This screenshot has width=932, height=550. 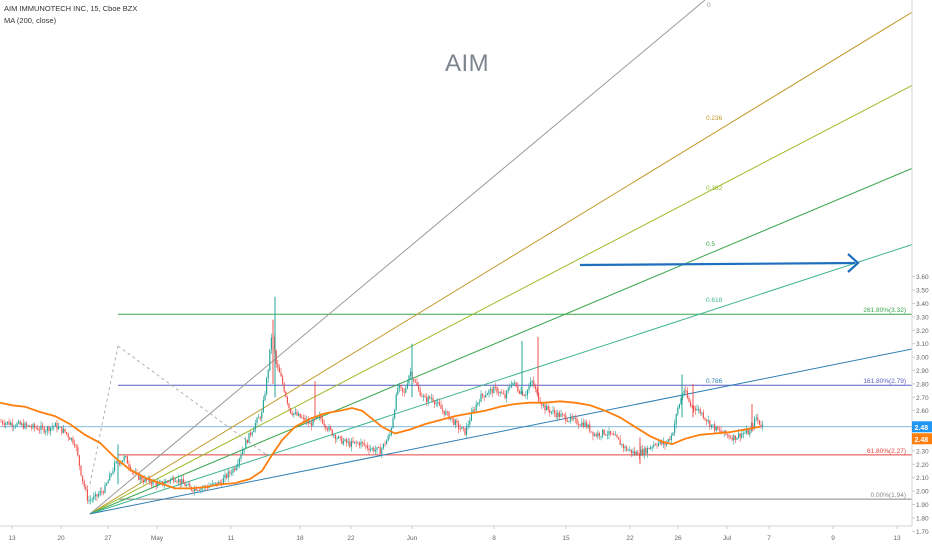 What do you see at coordinates (630, 538) in the screenshot?
I see `time-axis-label: 22` at bounding box center [630, 538].